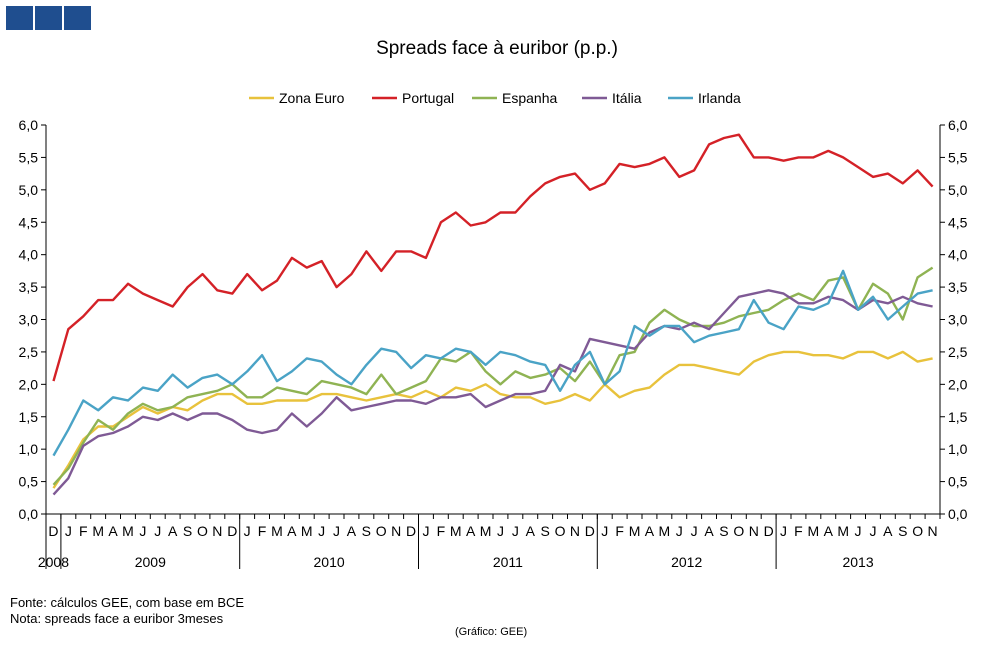 The image size is (987, 648). What do you see at coordinates (53, 562) in the screenshot?
I see `year-label: 2008` at bounding box center [53, 562].